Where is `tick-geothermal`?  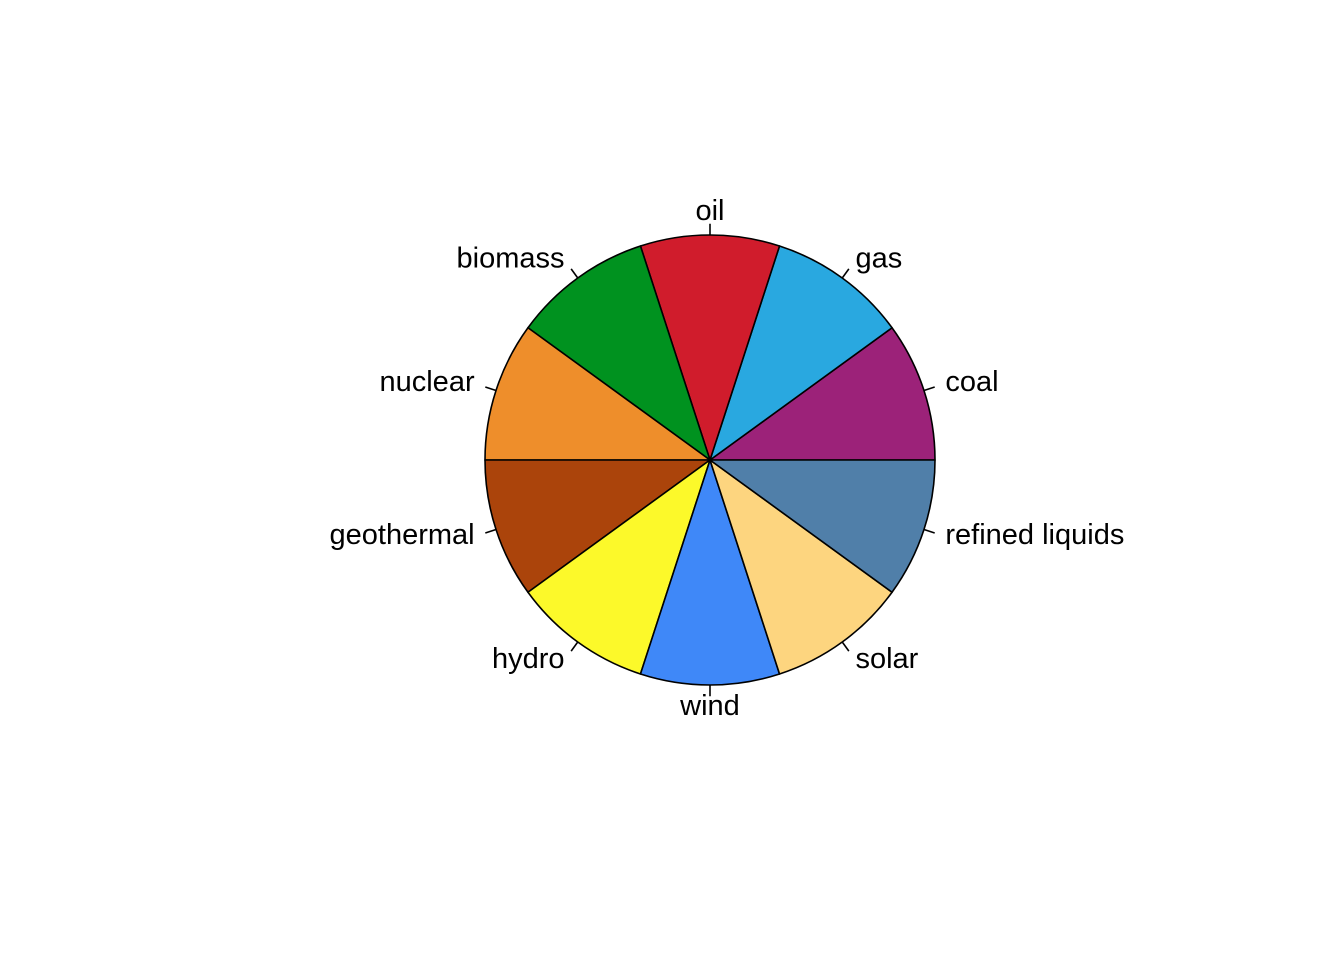 tick-geothermal is located at coordinates (491, 531).